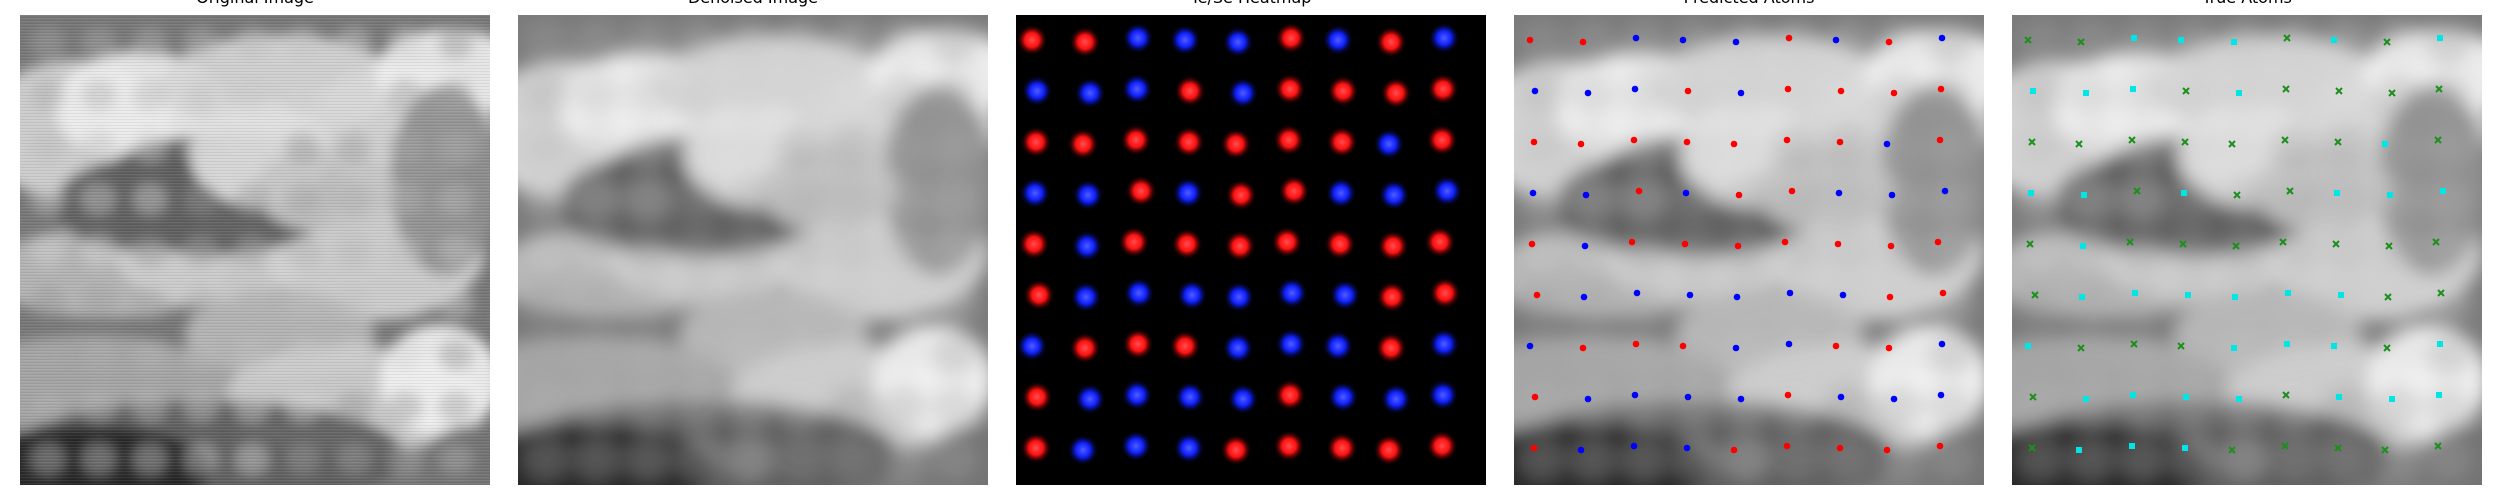  I want to click on panel-title-original-image: Original Image, so click(255, 4).